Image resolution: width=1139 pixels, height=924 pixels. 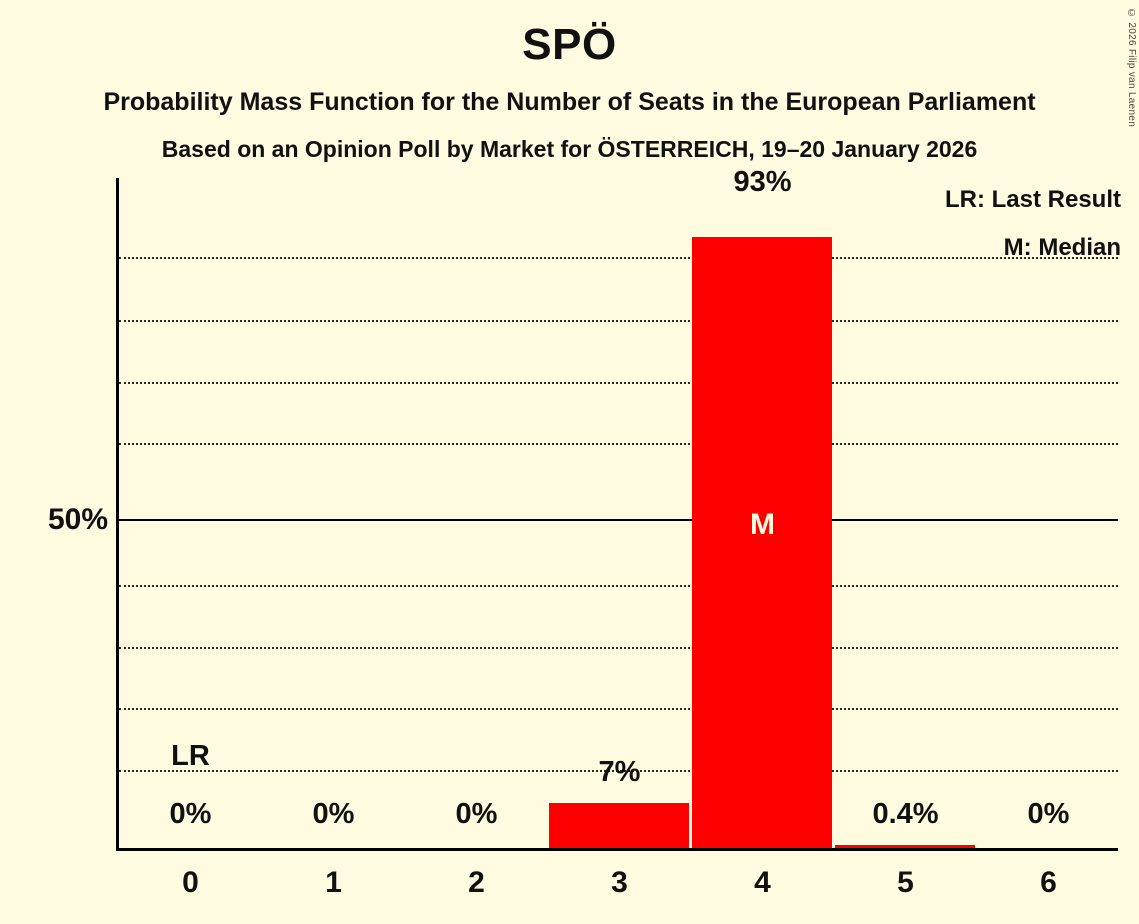 I want to click on bar-value-3: 7%, so click(x=619, y=772).